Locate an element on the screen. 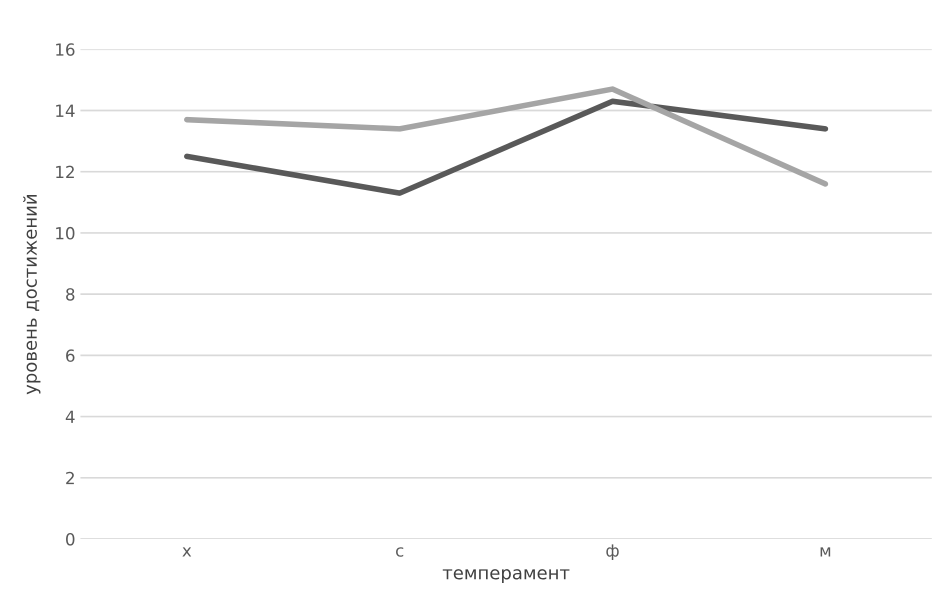 The image size is (946, 616). x-tick-label: х is located at coordinates (187, 552).